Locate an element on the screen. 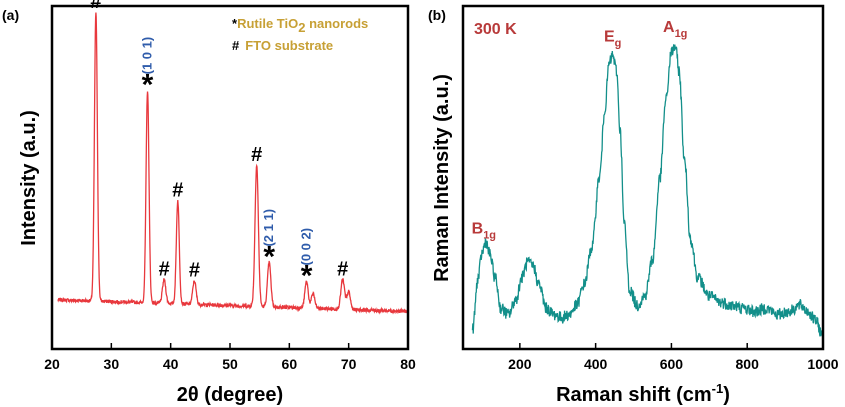 Image resolution: width=845 pixels, height=407 pixels. xrd-legend: *Rutile TiO2 nanorods # FTO substrate is located at coordinates (300, 34).